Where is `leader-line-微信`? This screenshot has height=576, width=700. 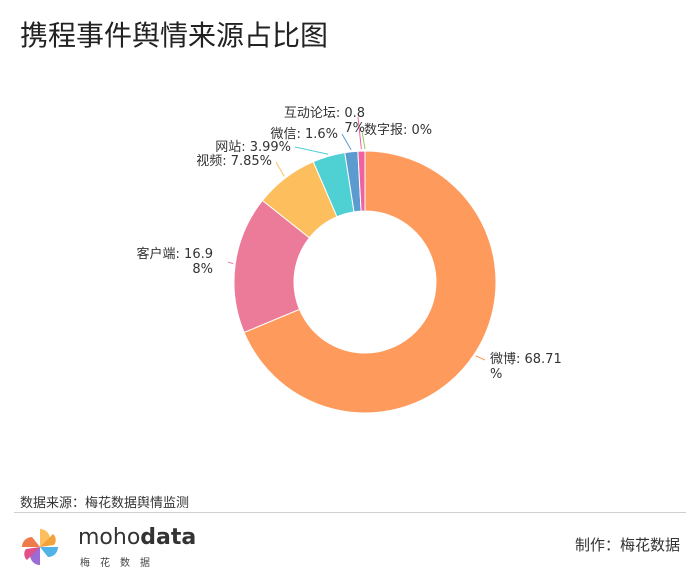
leader-line-微信 is located at coordinates (346, 141).